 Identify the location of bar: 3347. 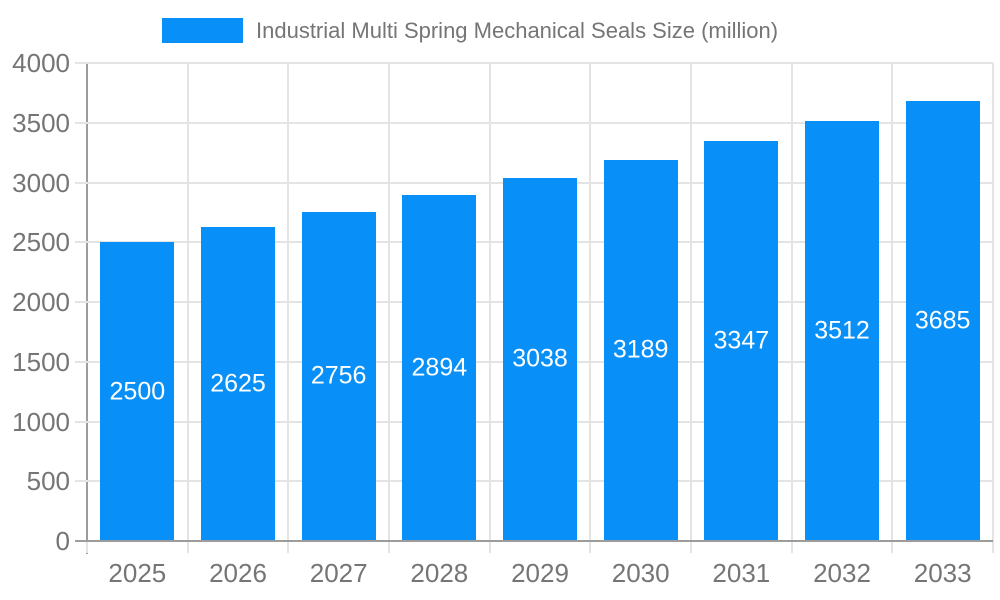
(741, 341).